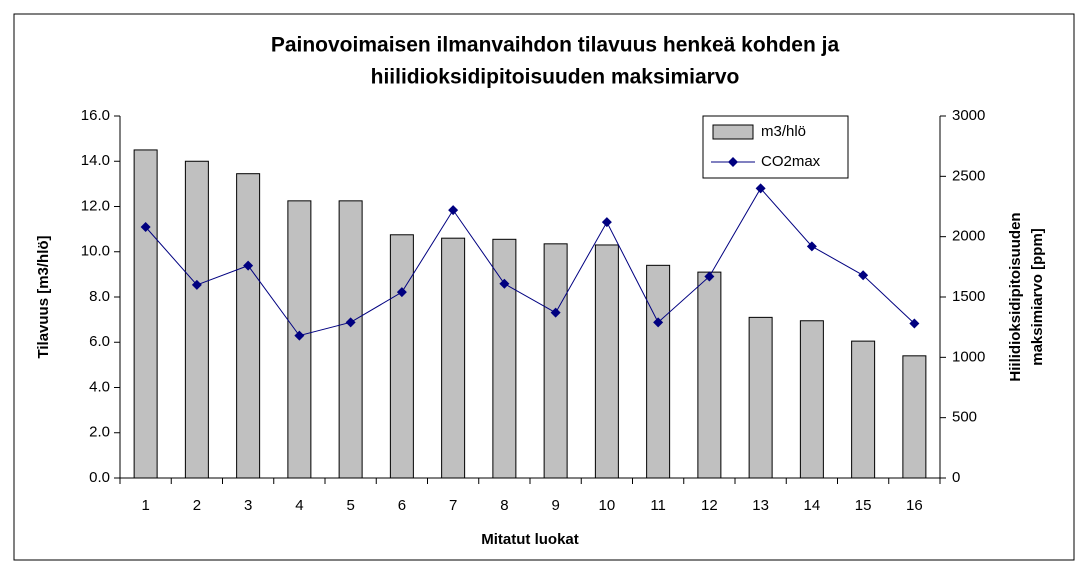 This screenshot has height=572, width=1087. I want to click on y-tick-label: 4.0, so click(99, 386).